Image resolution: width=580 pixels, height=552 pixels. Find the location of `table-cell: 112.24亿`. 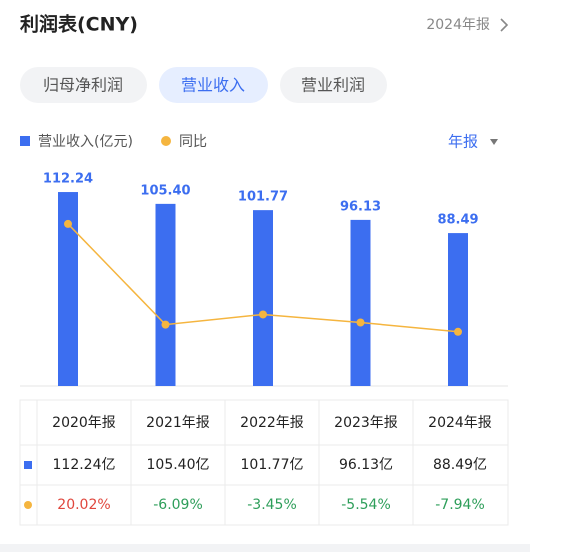

table-cell: 112.24亿 is located at coordinates (84, 465).